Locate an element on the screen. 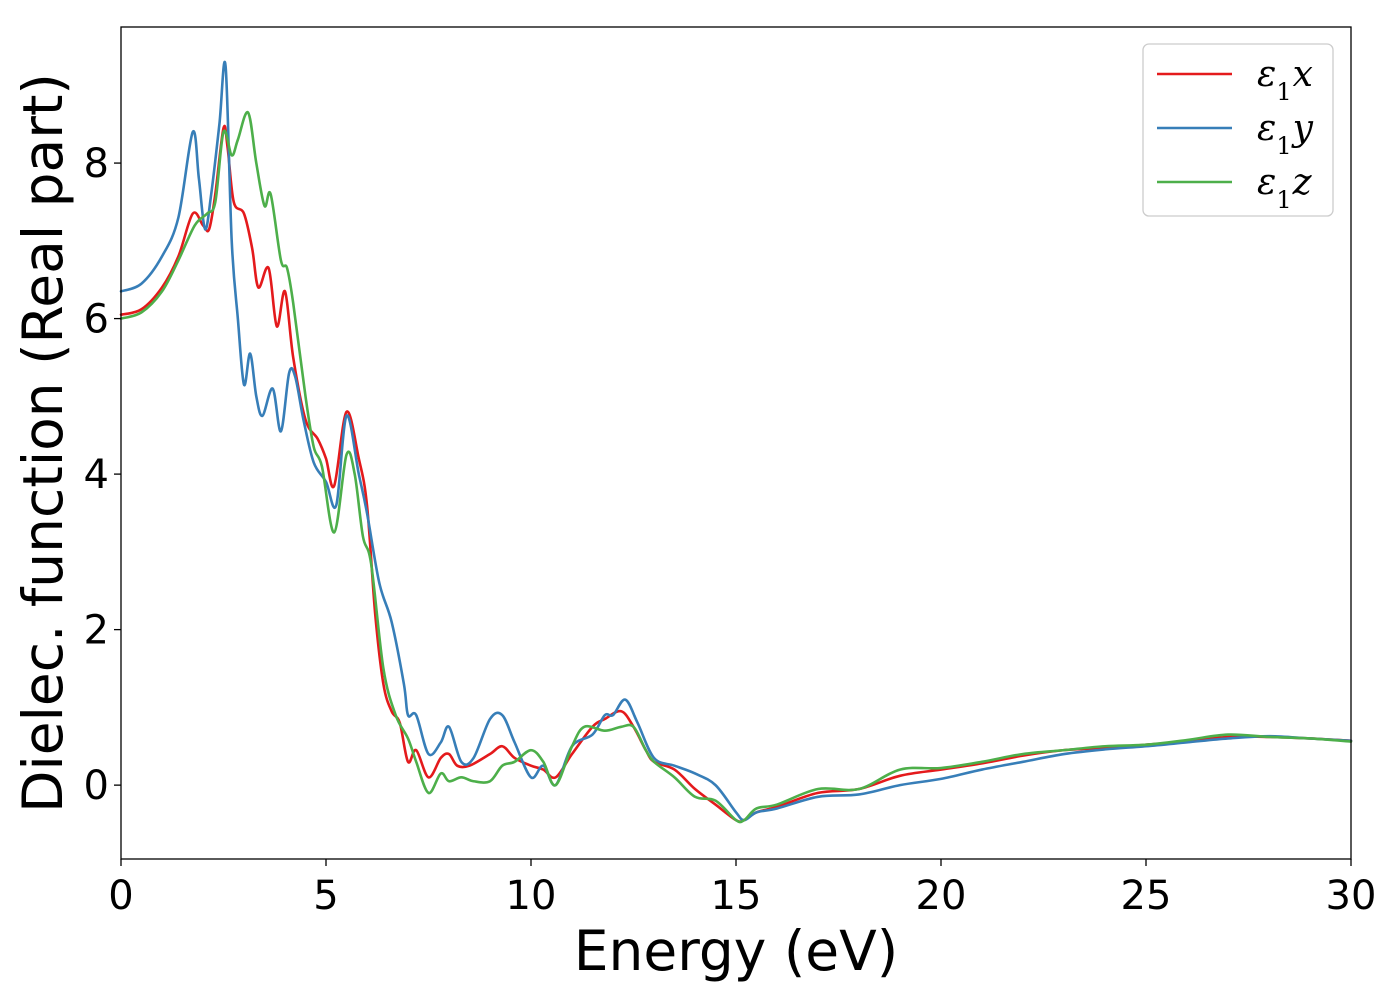  x-tick-label: 15 is located at coordinates (736, 896).